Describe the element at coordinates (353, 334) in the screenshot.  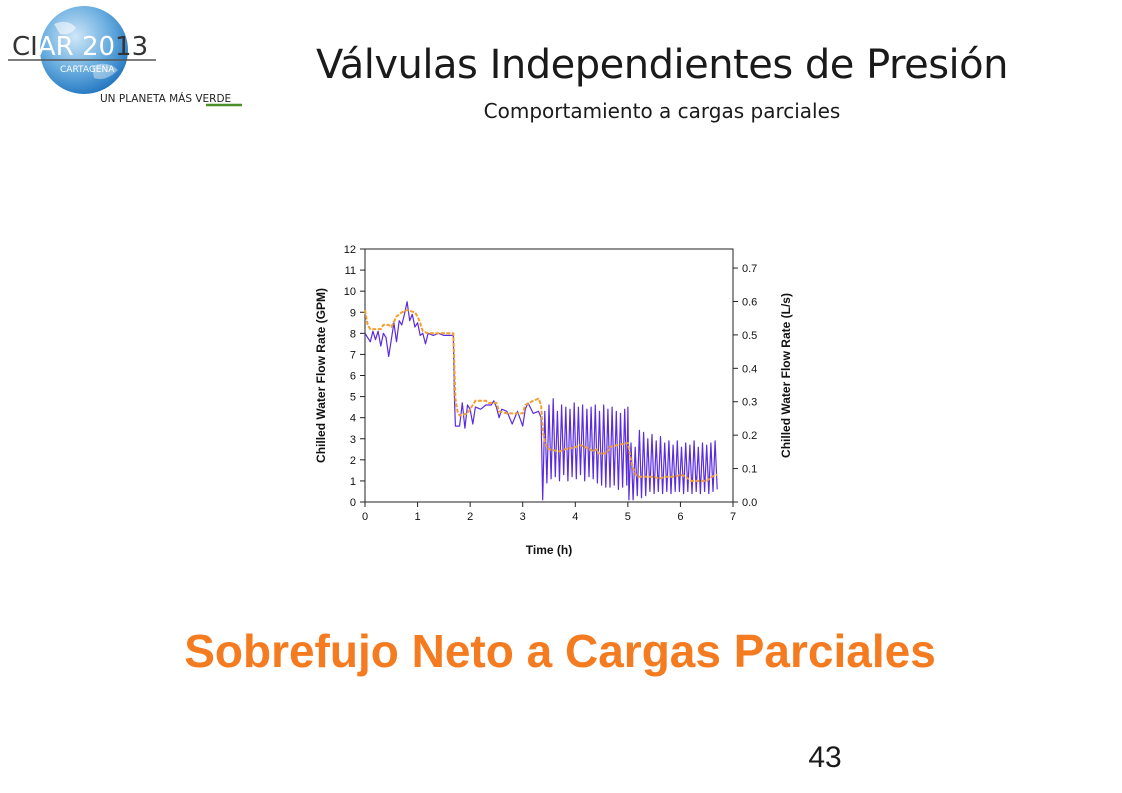
I see `y-tick-label: 8` at that location.